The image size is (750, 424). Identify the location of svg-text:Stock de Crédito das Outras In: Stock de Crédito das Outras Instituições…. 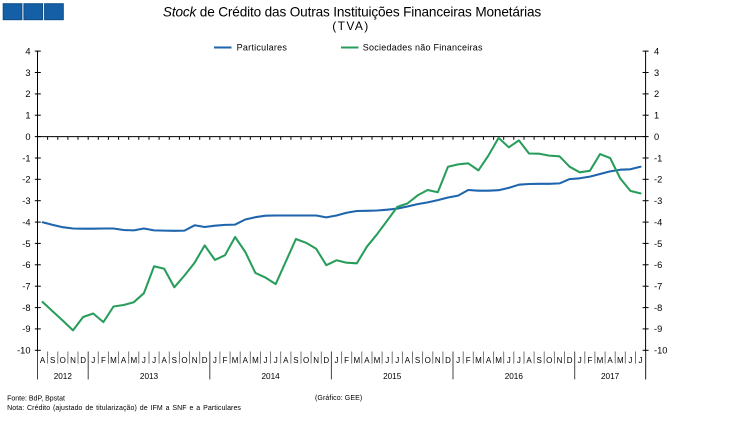
(352, 12).